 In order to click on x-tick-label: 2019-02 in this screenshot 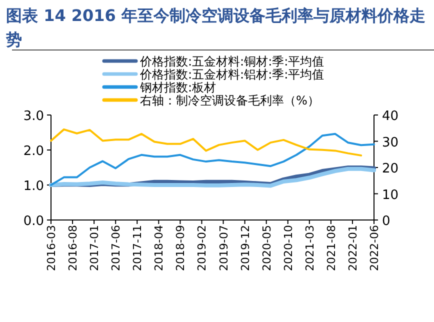, I will do `click(202, 248)`.